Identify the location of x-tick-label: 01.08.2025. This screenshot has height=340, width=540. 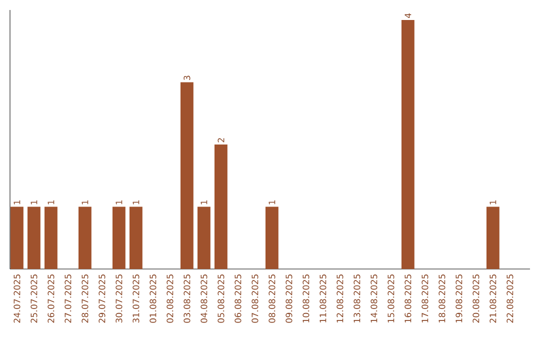
(153, 298).